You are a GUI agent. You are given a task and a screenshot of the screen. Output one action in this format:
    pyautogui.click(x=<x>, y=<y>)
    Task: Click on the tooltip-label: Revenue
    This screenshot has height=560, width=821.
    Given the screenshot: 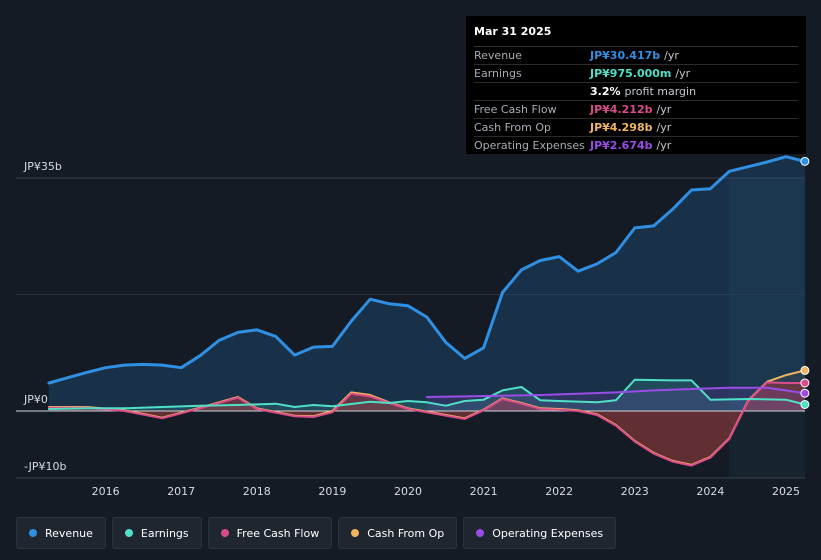 What is the action you would take?
    pyautogui.click(x=498, y=55)
    